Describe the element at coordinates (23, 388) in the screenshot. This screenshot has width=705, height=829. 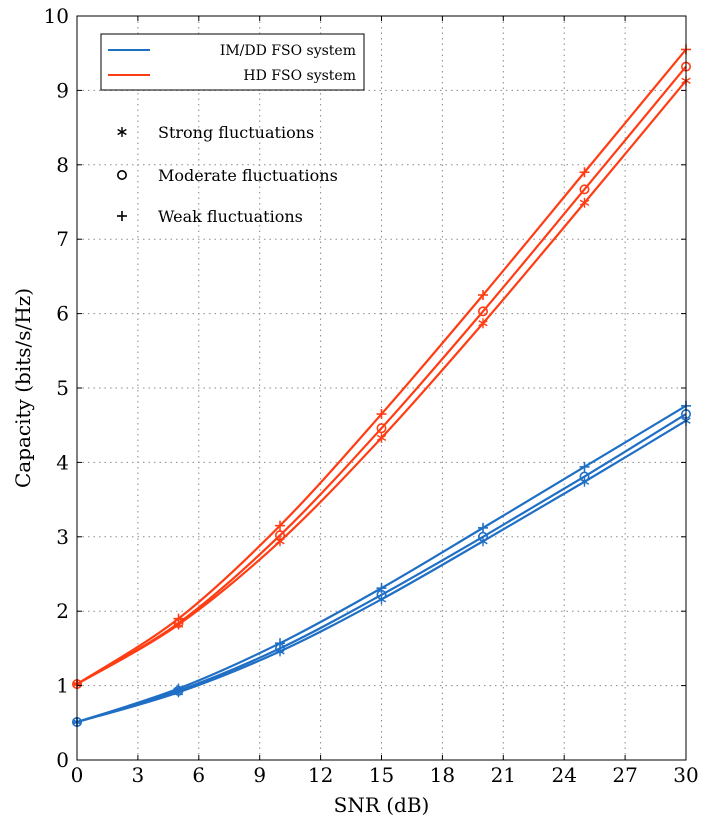
I see `y-axis-title: Capacity (bits/s/Hz)` at that location.